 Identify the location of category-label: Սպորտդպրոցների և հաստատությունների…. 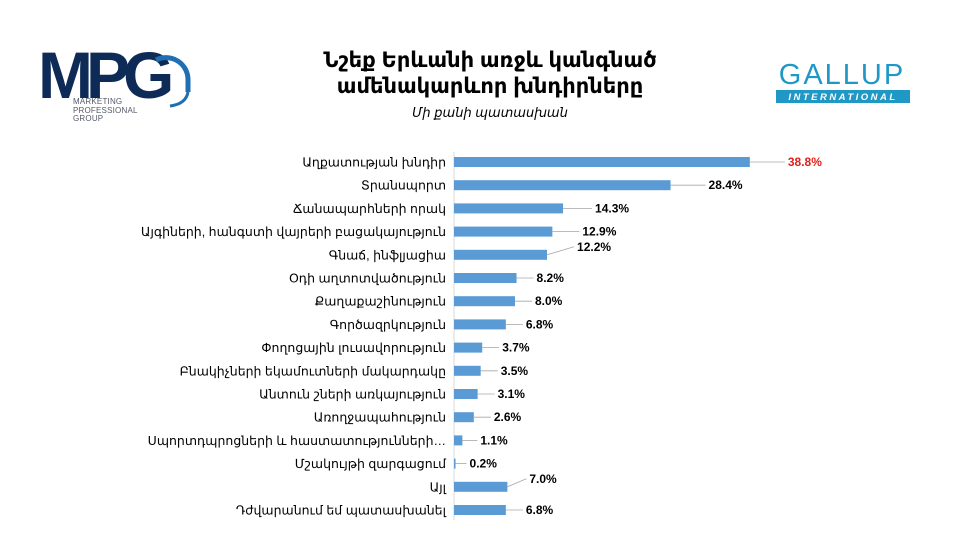
(297, 441).